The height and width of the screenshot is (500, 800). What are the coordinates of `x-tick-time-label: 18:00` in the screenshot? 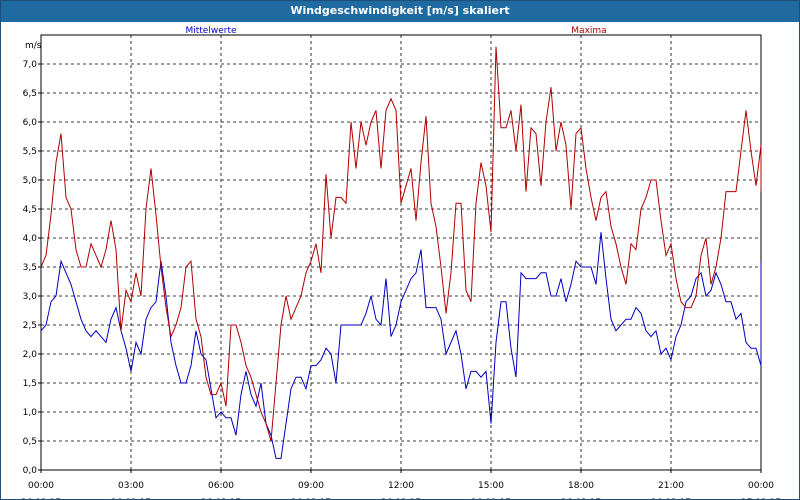 It's located at (581, 486).